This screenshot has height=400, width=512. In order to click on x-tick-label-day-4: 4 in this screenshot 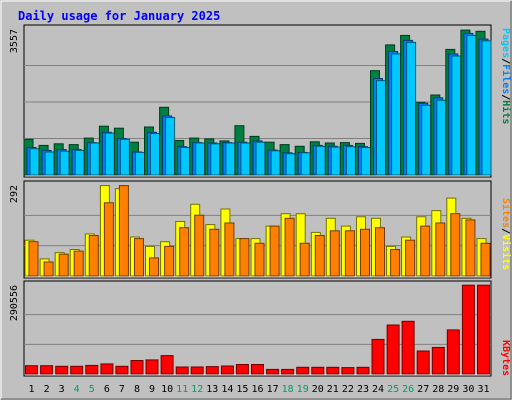, I will do `click(77, 389)`.